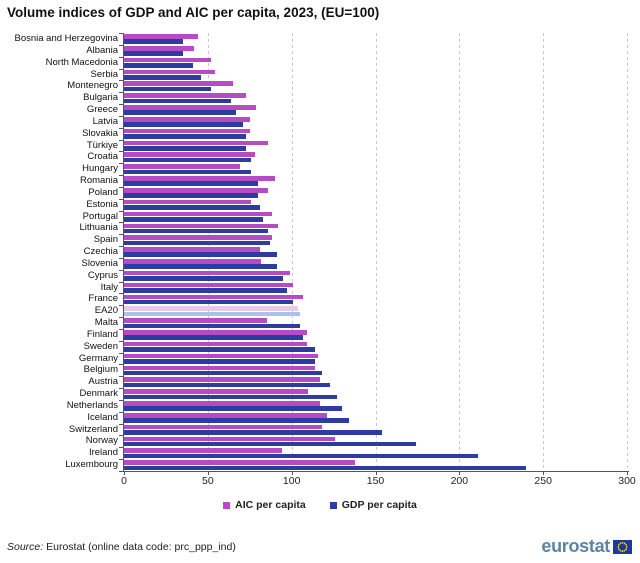 This screenshot has width=640, height=563. I want to click on category-label: Netherlands, so click(92, 405).